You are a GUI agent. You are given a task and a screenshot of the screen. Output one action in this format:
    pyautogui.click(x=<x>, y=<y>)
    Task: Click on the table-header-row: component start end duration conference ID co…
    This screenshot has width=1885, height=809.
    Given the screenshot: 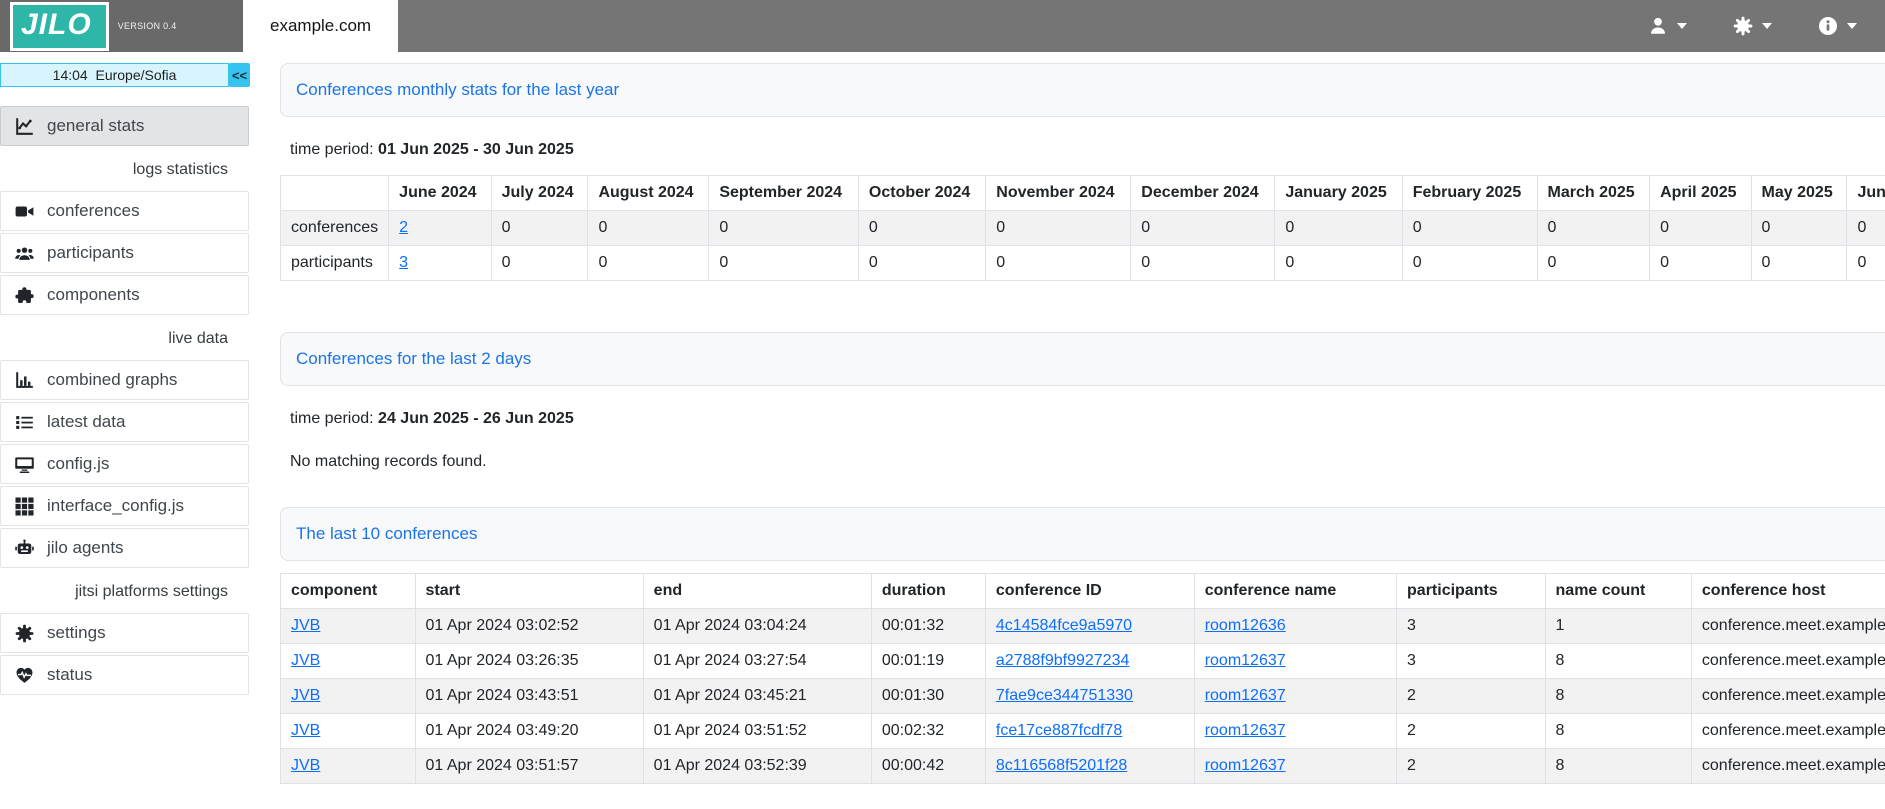 What is the action you would take?
    pyautogui.click(x=1082, y=591)
    